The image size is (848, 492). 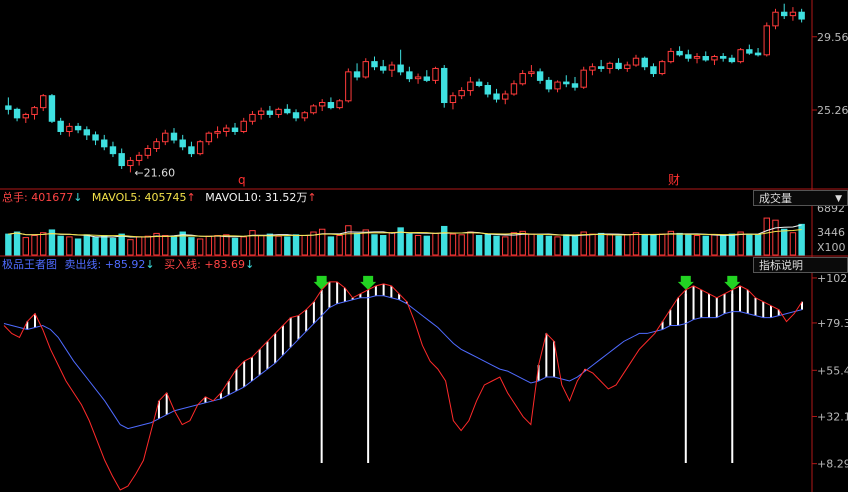 What do you see at coordinates (38, 197) in the screenshot?
I see `total-volume-label: 总手: 401677` at bounding box center [38, 197].